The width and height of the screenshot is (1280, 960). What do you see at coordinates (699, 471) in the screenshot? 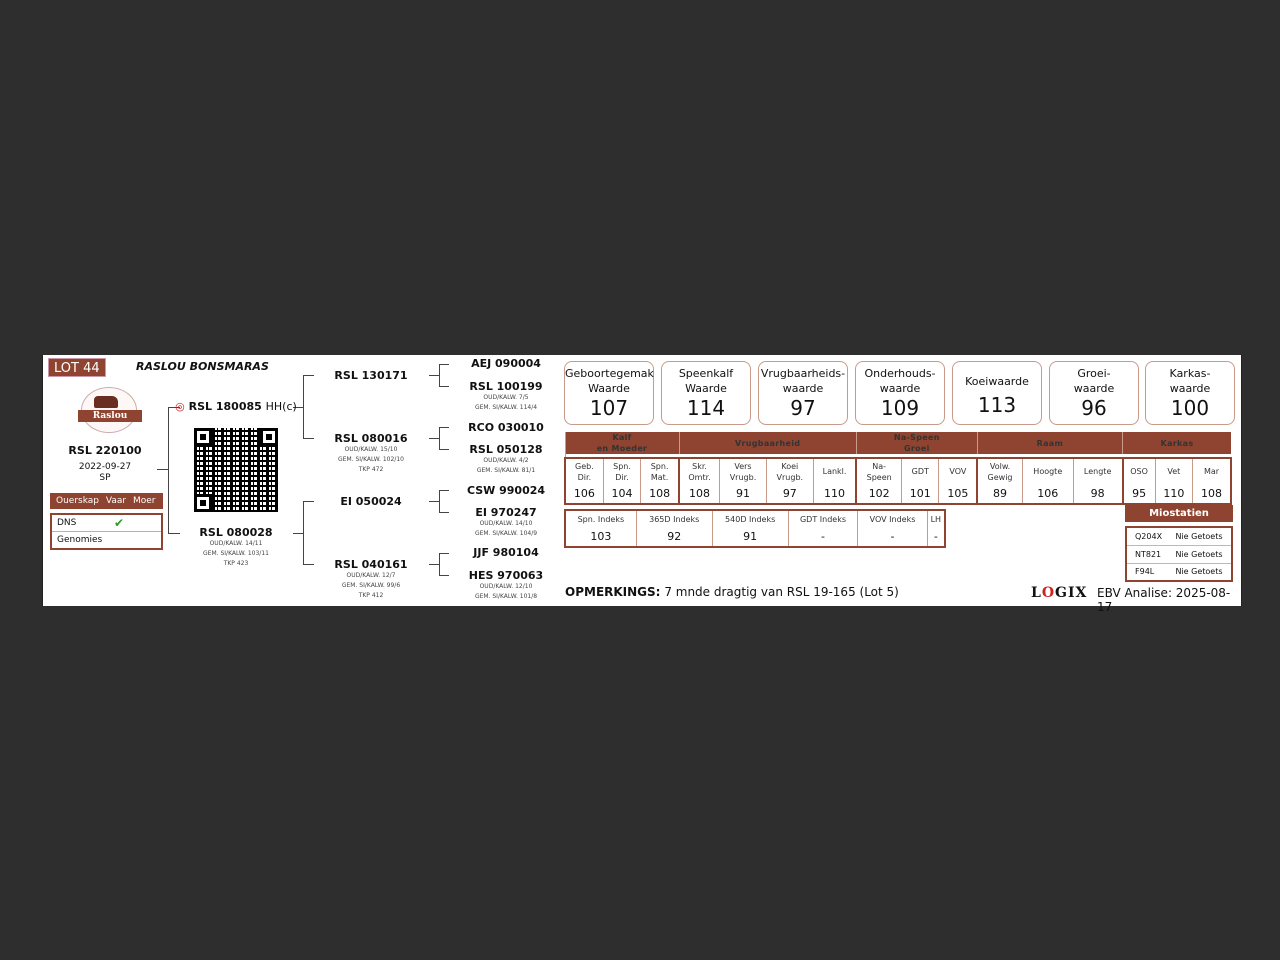
I see `score-label: Skr. Omtr.` at bounding box center [699, 471].